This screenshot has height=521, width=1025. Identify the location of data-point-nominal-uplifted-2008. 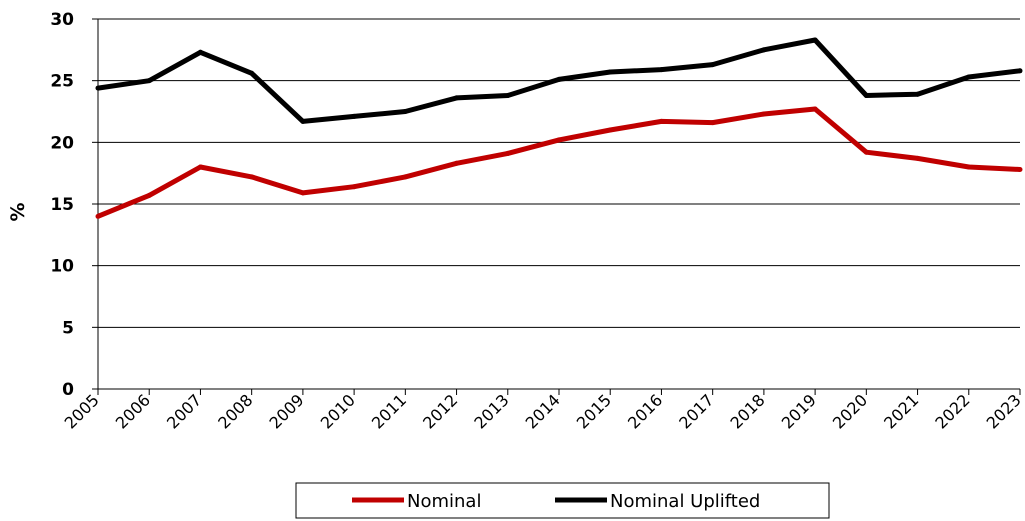
(252, 73).